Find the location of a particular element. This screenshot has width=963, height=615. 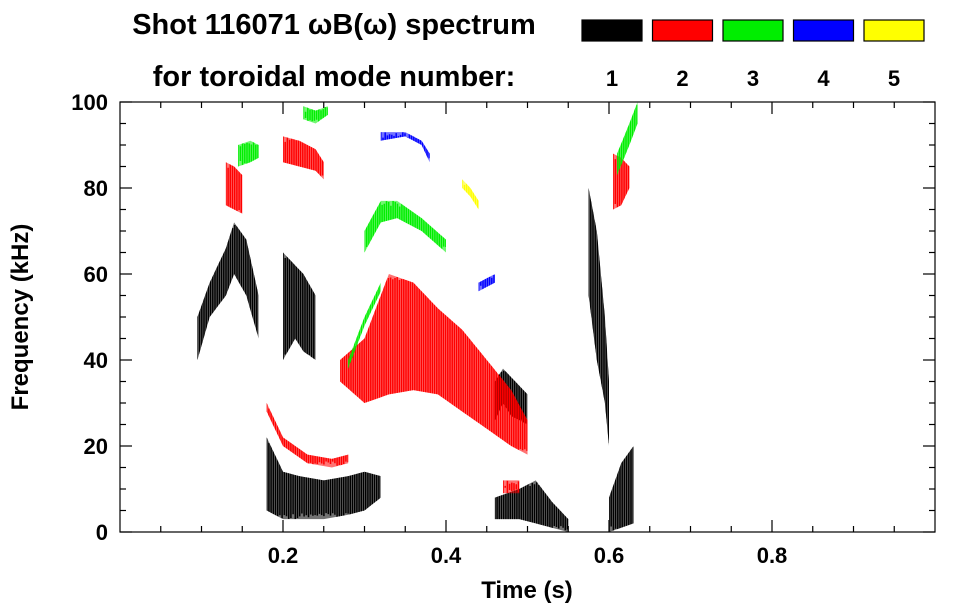

chart-title-line2: for toroidal mode number: is located at coordinates (334, 77).